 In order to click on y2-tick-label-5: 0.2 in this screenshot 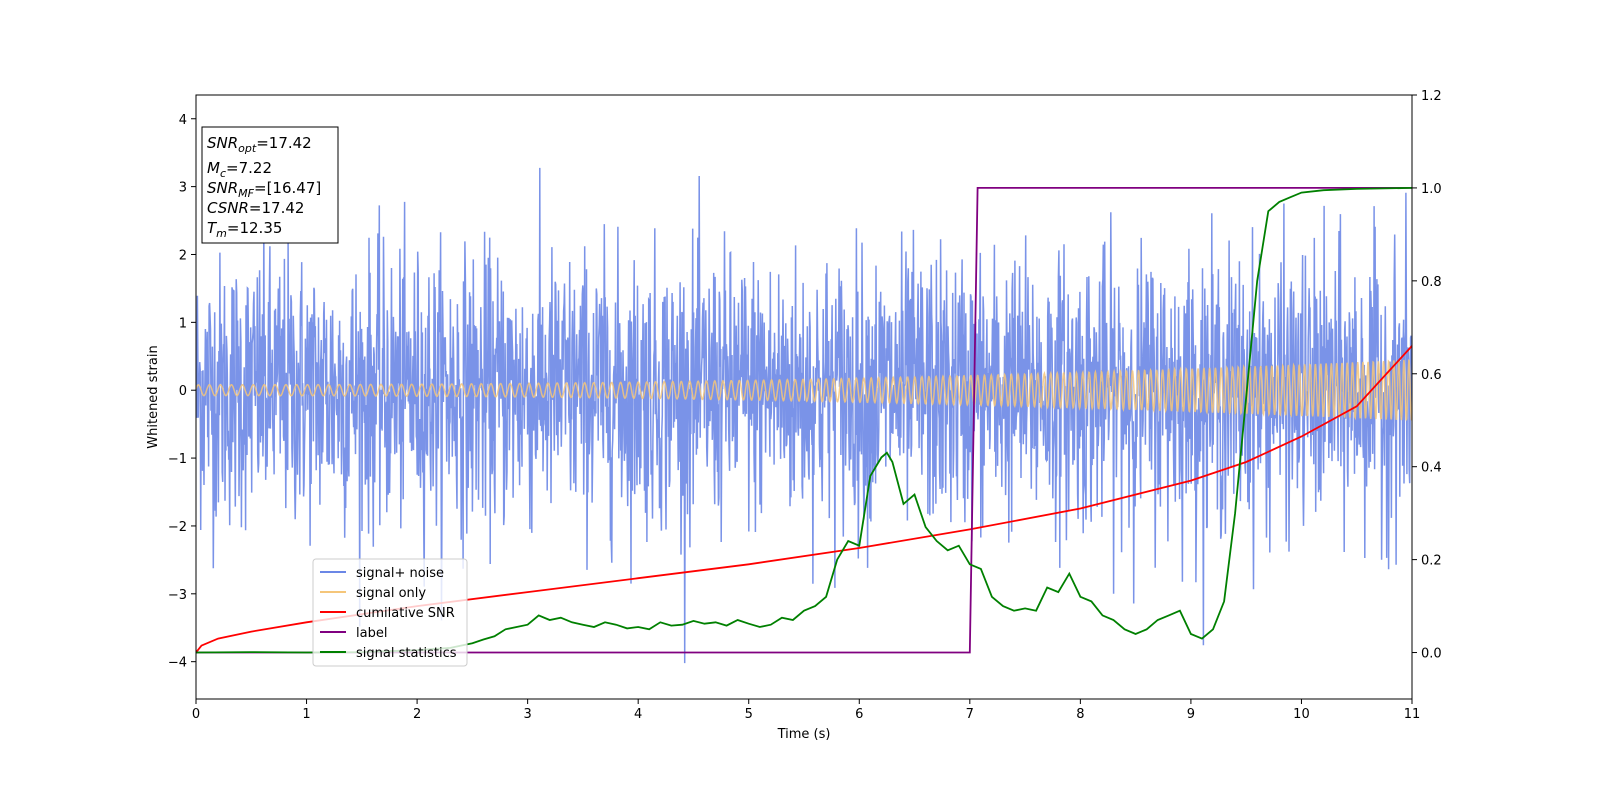, I will do `click(1431, 561)`.